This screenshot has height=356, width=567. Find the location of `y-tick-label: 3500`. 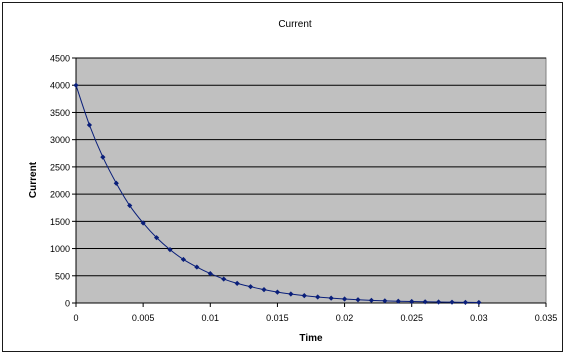

y-tick-label: 3500 is located at coordinates (60, 113).